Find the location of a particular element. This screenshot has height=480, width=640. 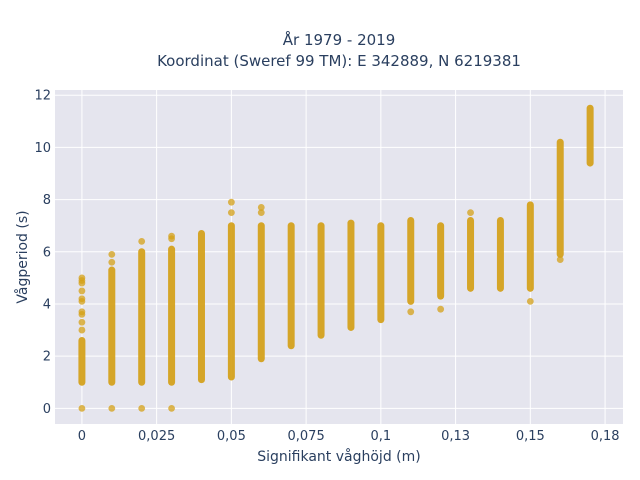

x-tick-labels: 0 0,025 0,05 0,075 0,1 0,13 0,15 0,18 is located at coordinates (349, 436).